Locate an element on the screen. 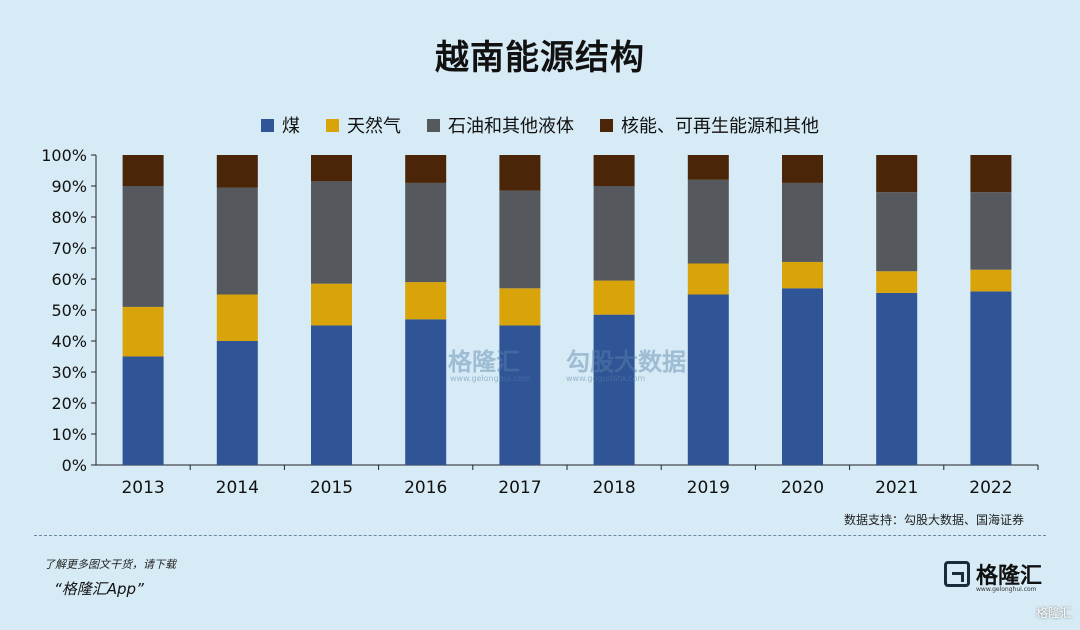 Image resolution: width=1080 pixels, height=630 pixels. legend-label-coal: 煤 is located at coordinates (291, 126).